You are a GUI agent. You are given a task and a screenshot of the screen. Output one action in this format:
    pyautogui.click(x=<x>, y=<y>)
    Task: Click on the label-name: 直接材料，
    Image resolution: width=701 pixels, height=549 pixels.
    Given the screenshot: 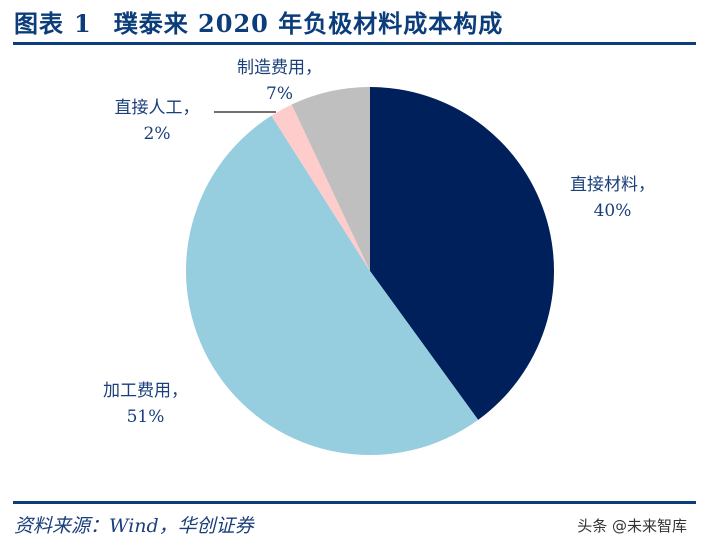 What is the action you would take?
    pyautogui.click(x=612, y=185)
    